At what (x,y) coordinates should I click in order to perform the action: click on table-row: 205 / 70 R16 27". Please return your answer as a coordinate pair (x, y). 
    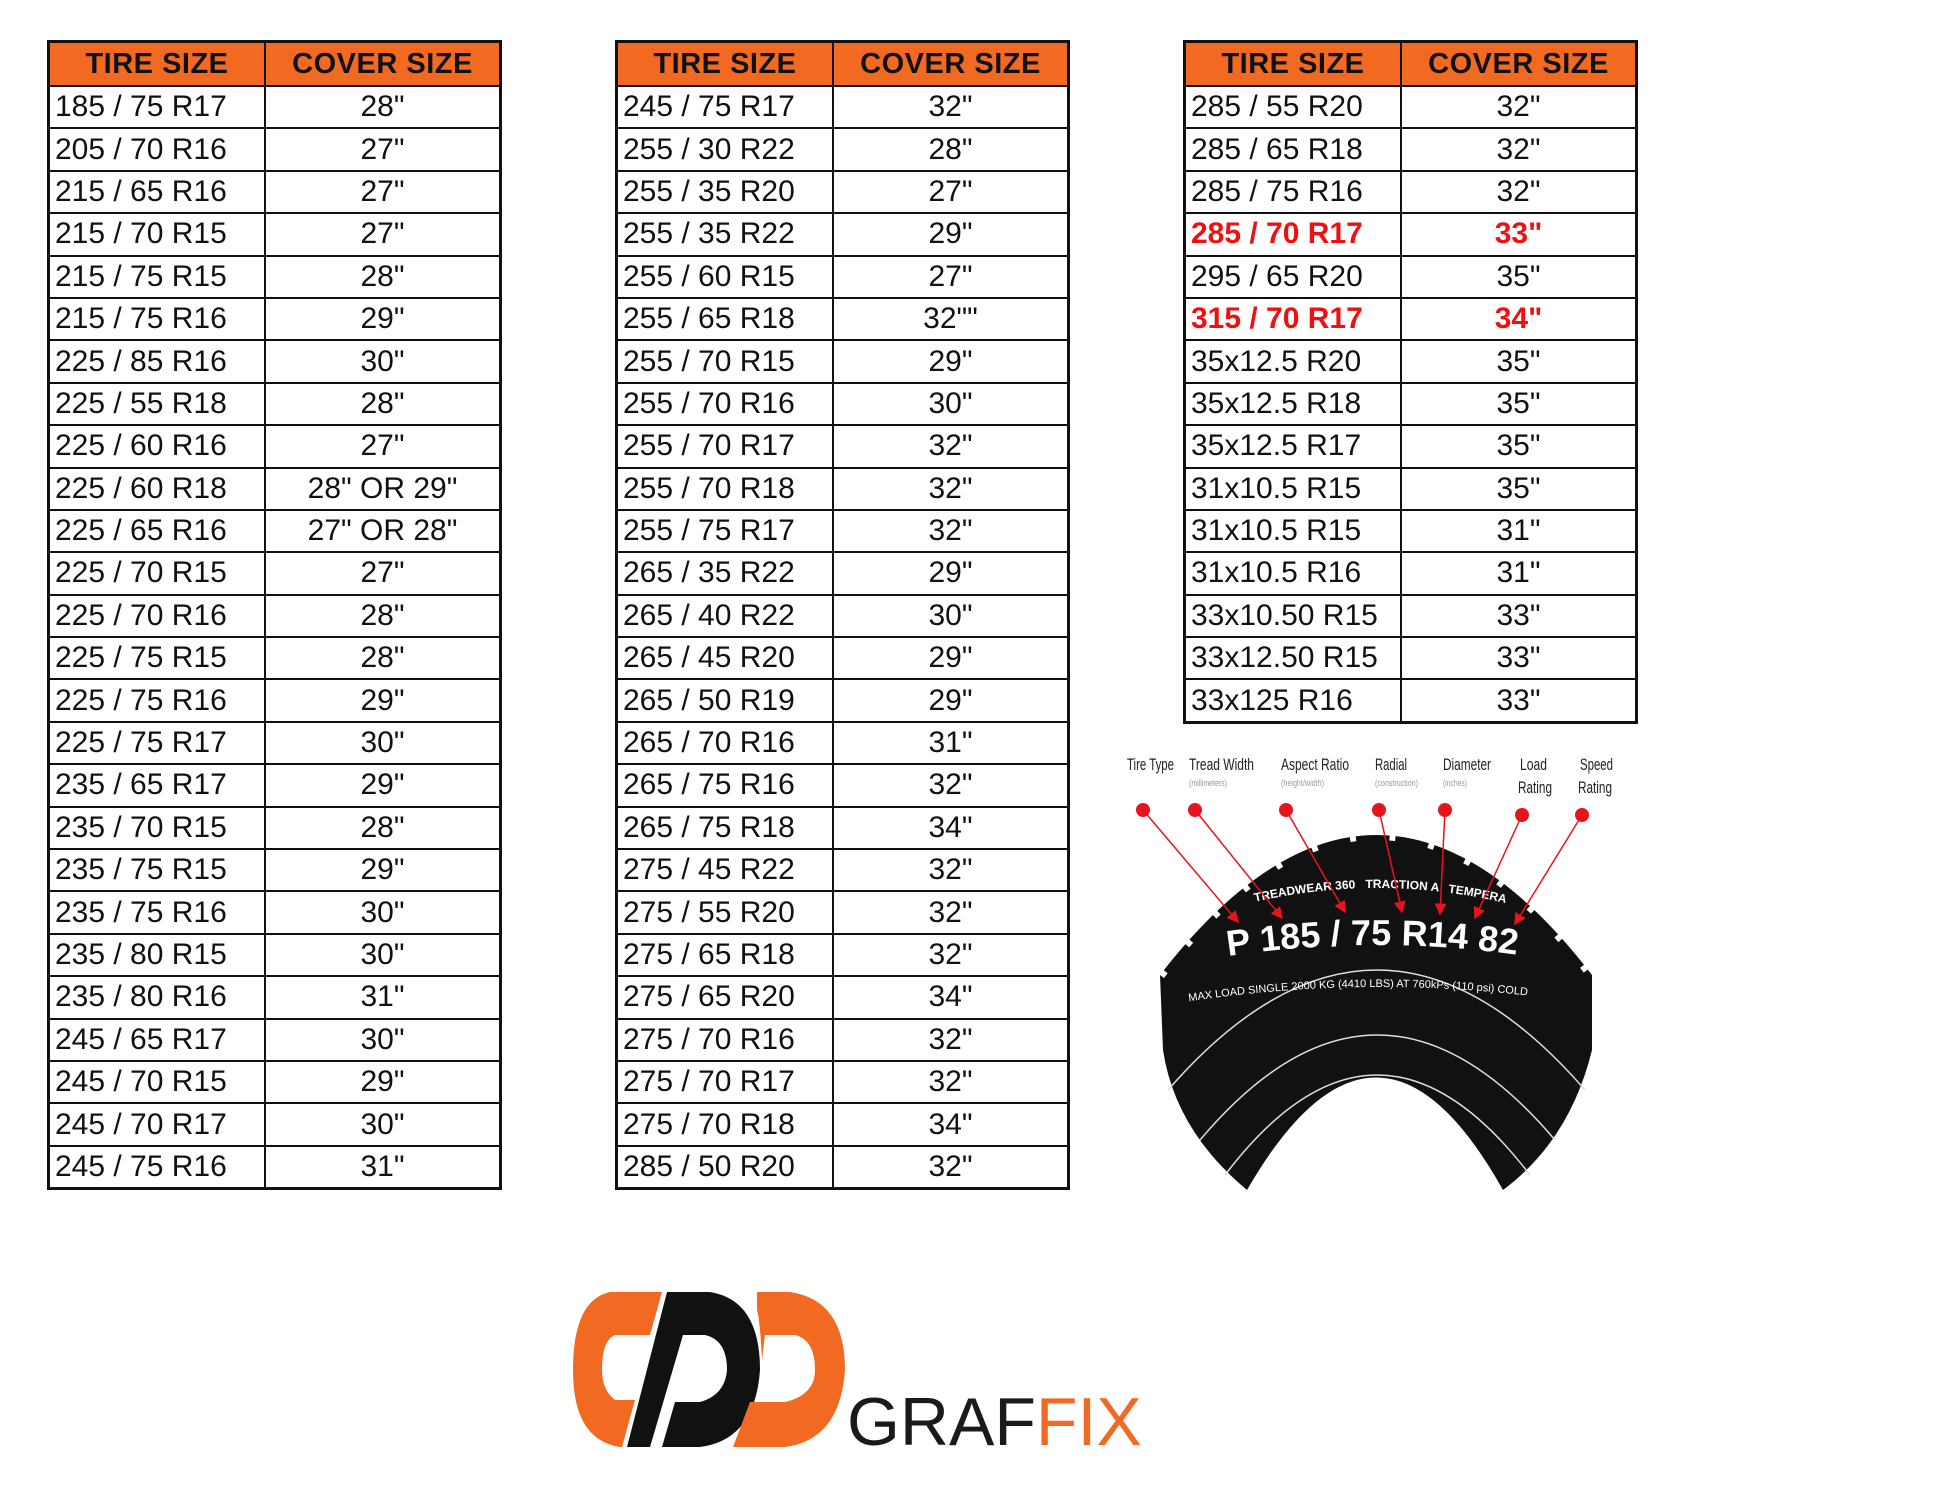
    Looking at the image, I should click on (274, 149).